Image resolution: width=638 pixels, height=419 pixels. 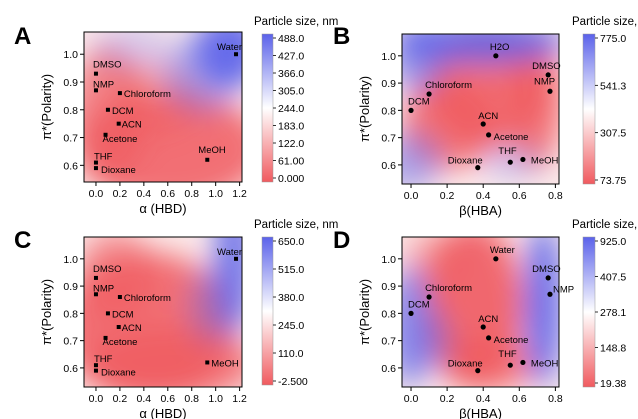 I want to click on colorbar-tick-label: 515.0, so click(x=291, y=270).